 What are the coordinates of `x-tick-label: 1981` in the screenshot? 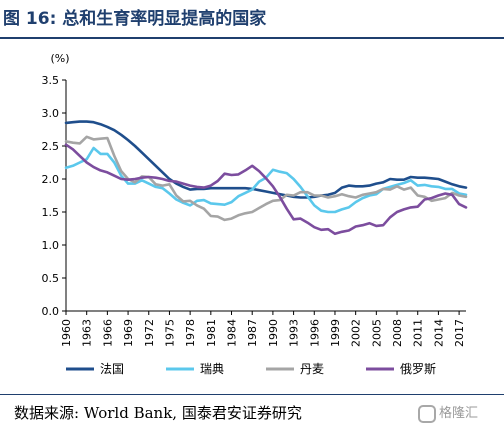 It's located at (211, 333).